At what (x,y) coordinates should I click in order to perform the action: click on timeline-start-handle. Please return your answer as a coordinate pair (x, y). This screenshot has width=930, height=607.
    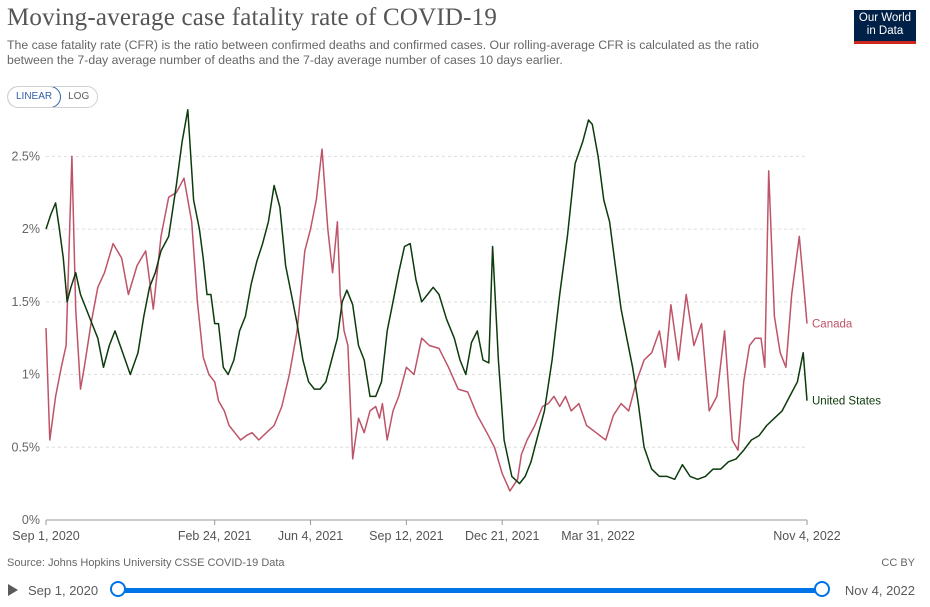
    Looking at the image, I should click on (118, 589).